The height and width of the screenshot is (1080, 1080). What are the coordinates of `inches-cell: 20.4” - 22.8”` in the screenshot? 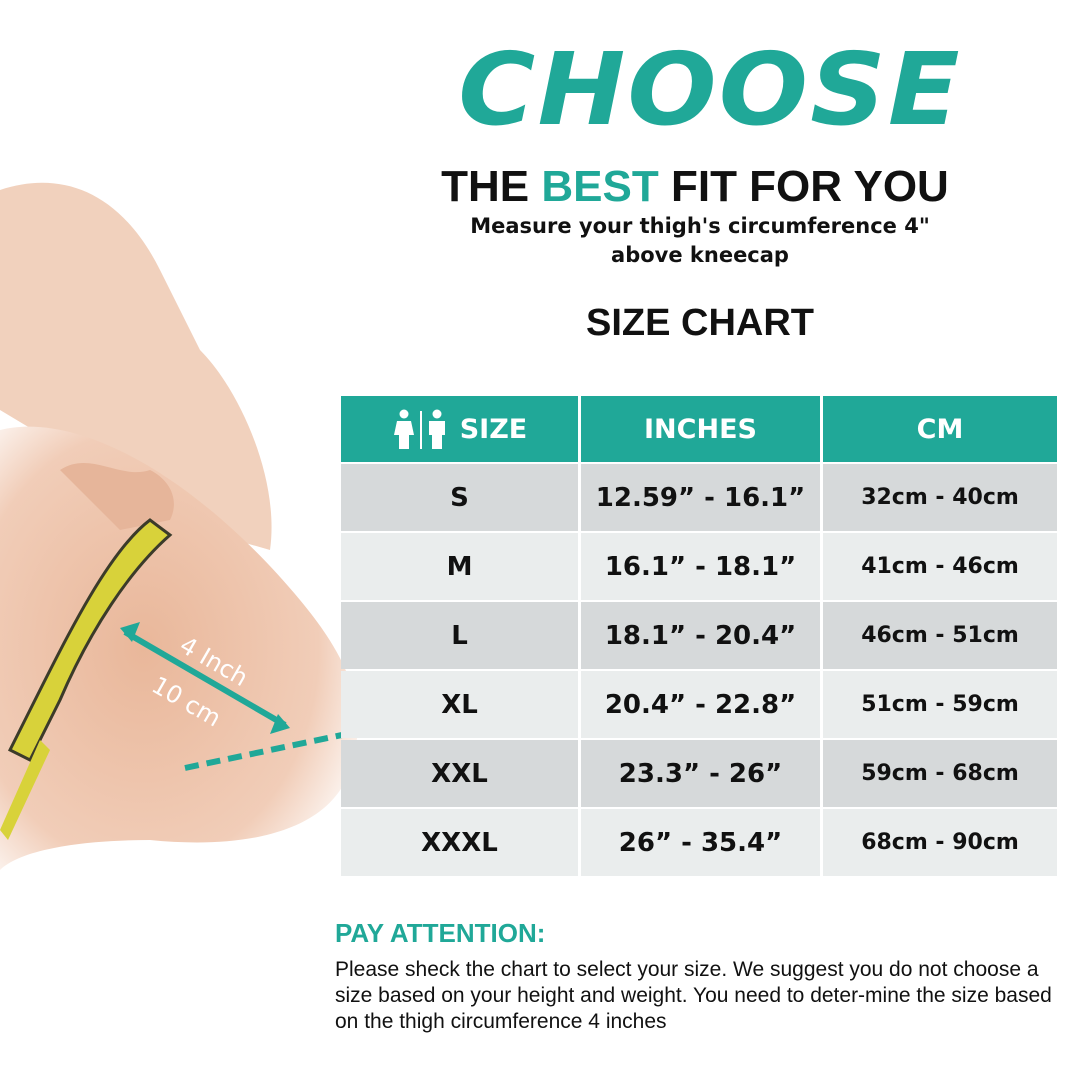 It's located at (700, 704).